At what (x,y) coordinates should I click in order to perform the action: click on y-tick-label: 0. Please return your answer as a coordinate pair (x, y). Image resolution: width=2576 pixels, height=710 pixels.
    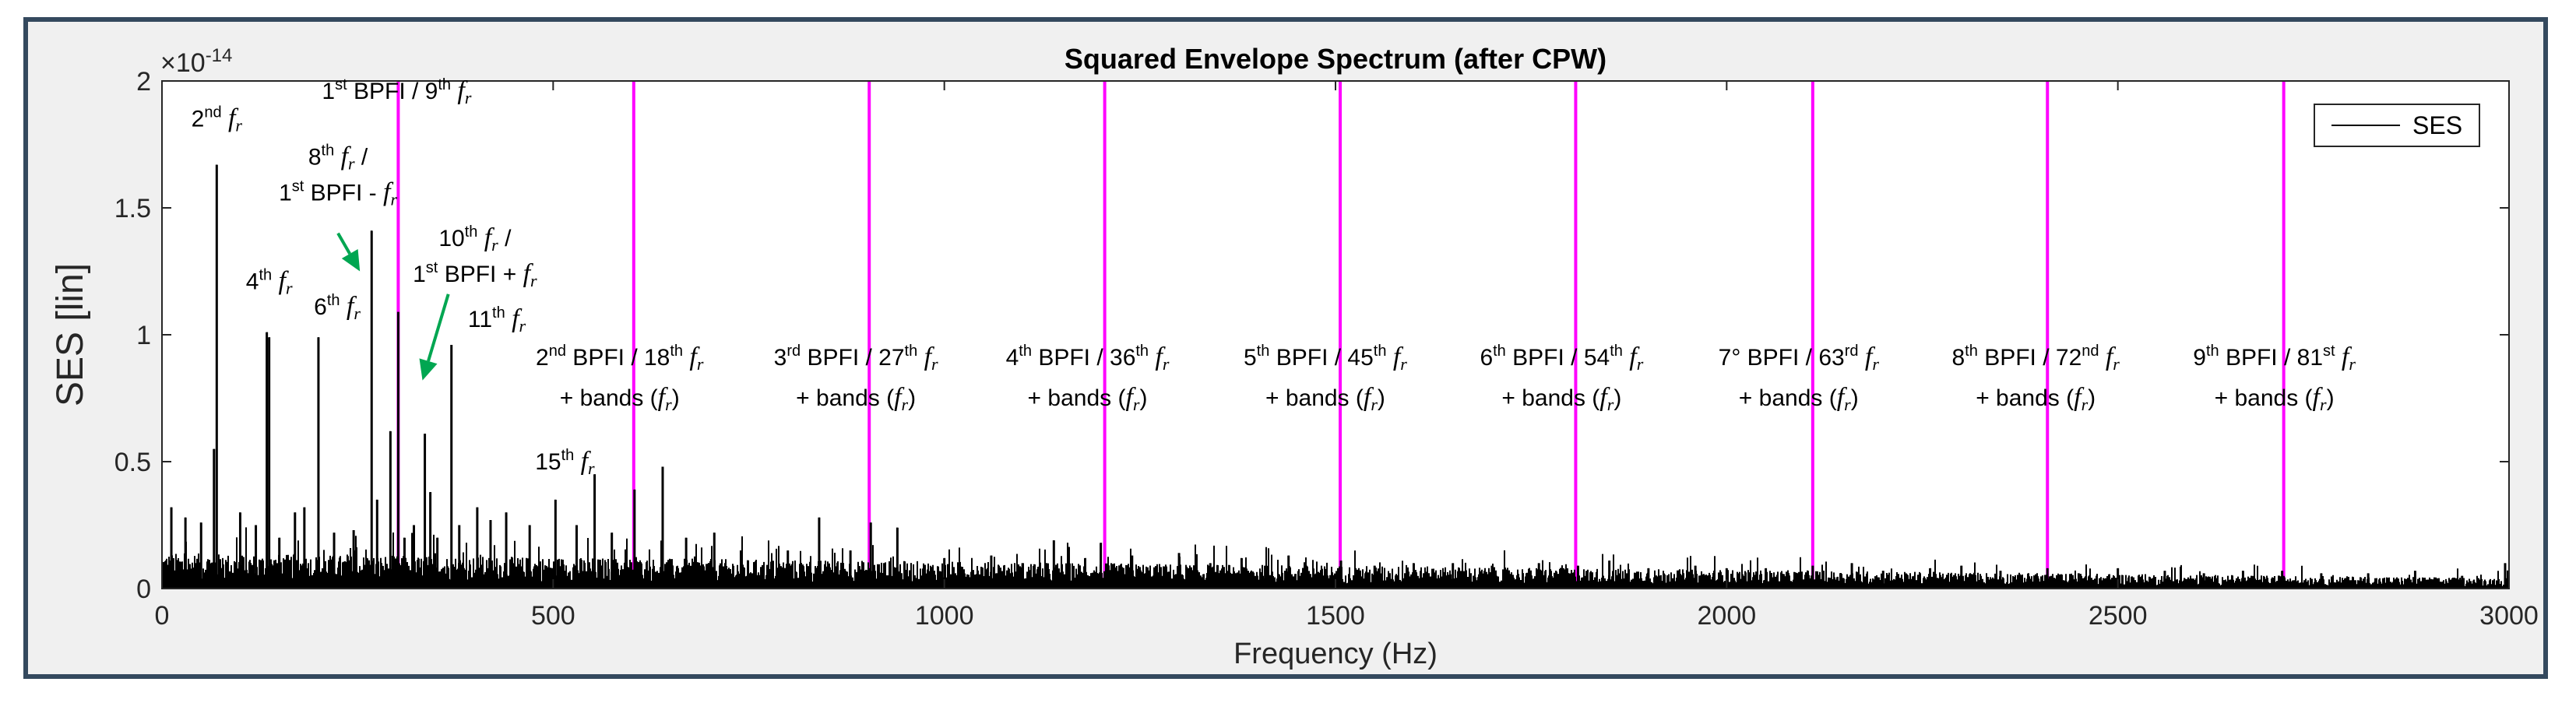
    Looking at the image, I should click on (143, 590).